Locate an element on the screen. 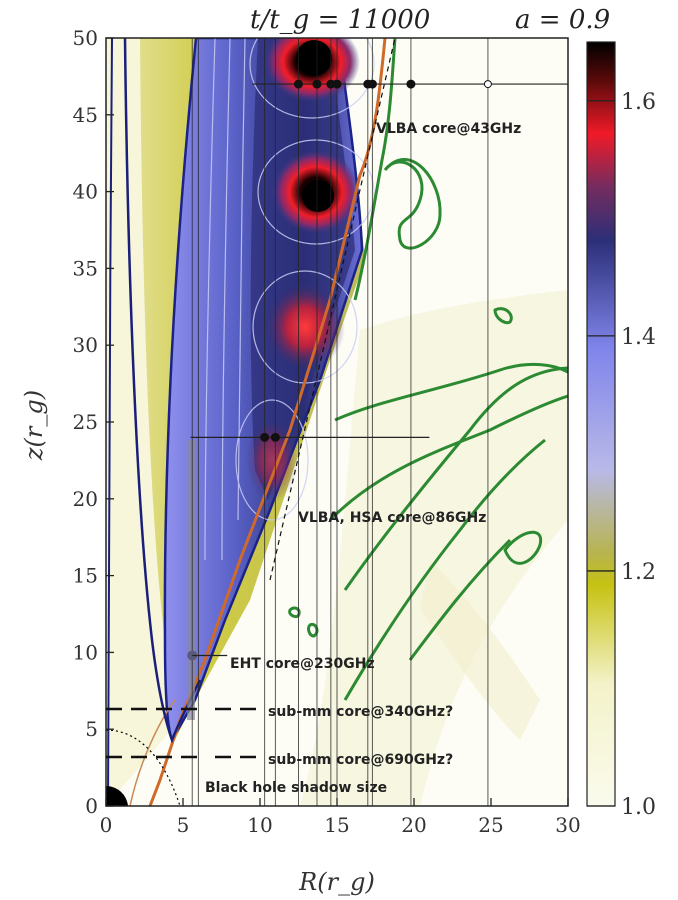 The width and height of the screenshot is (678, 900). label-submm-690: sub-mm core@690GHz? is located at coordinates (360, 760).